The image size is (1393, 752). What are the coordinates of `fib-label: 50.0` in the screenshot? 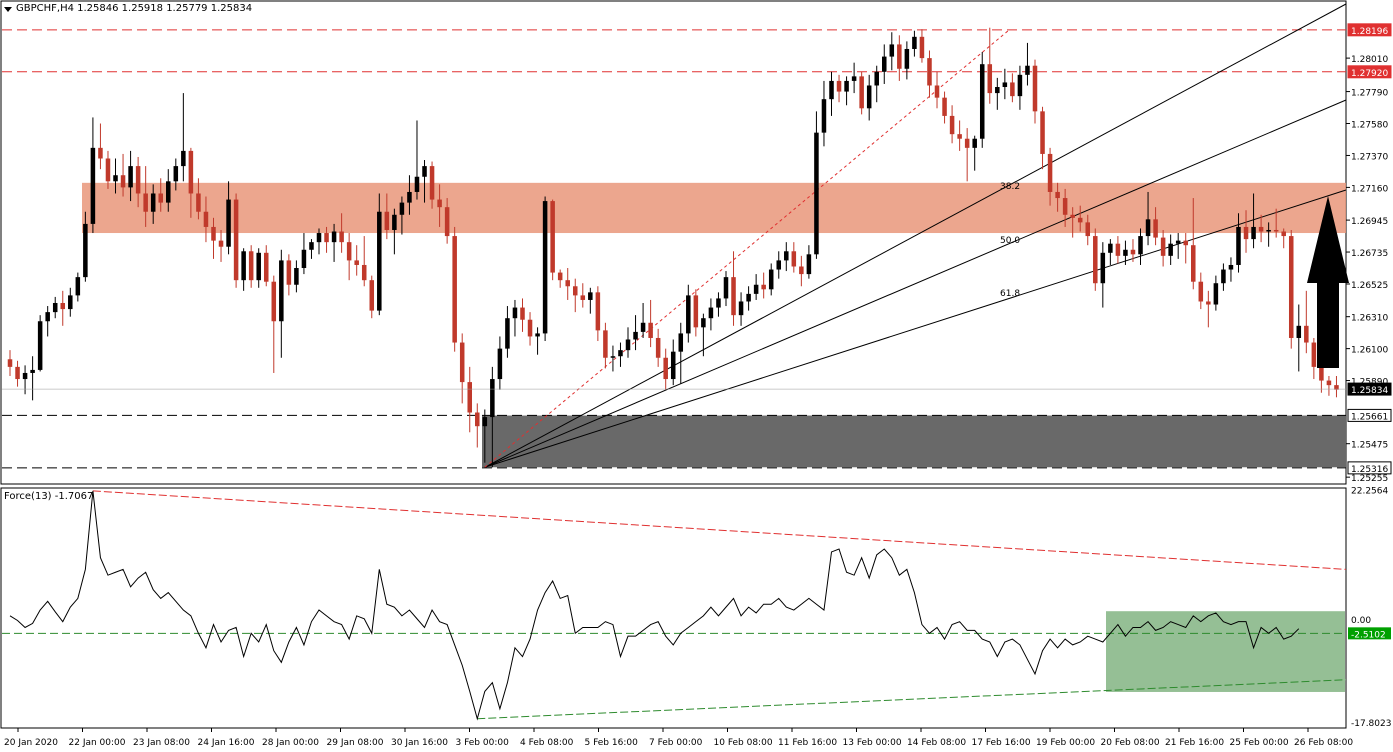 It's located at (1010, 241).